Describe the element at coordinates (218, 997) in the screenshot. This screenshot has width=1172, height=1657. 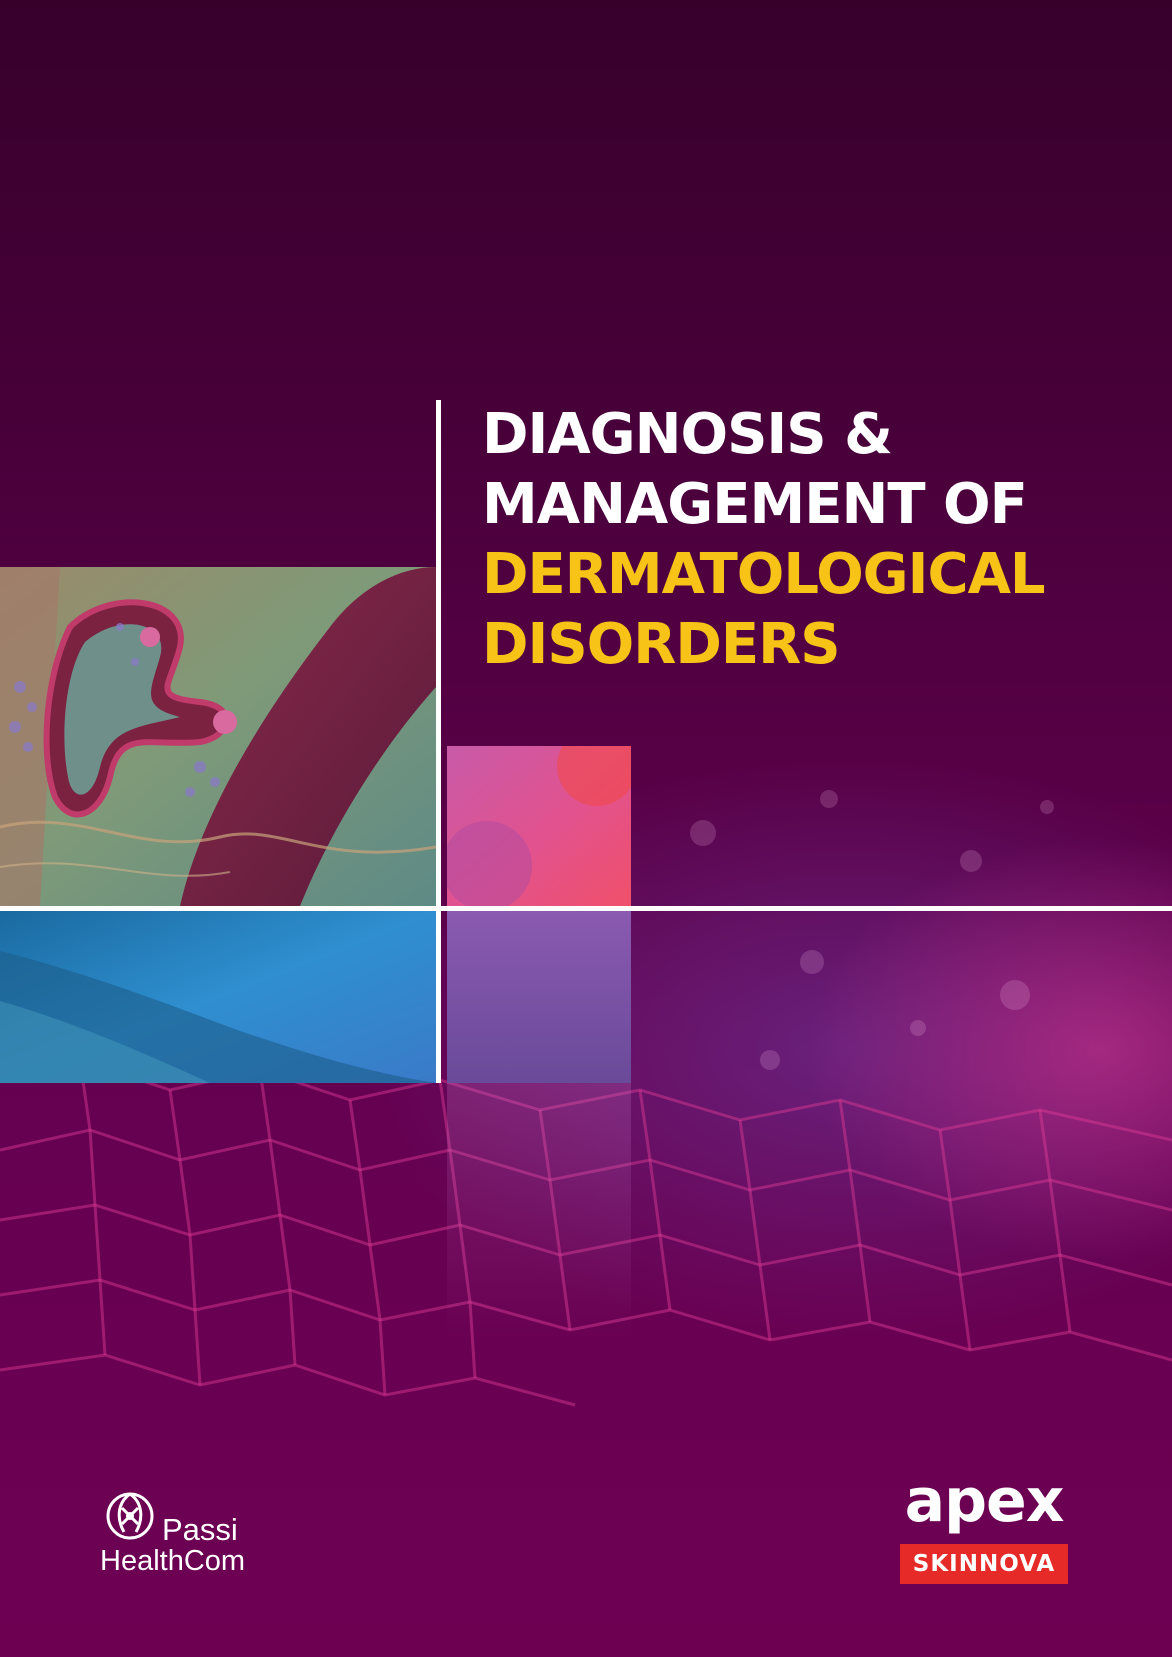
I see `blue-texture-image` at that location.